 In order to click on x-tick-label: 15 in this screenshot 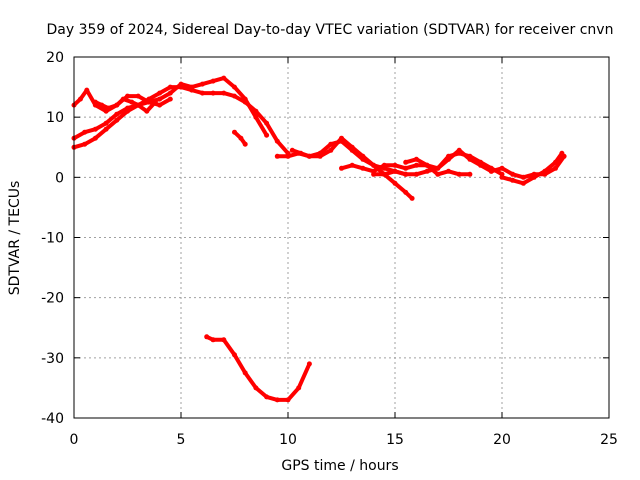, I will do `click(395, 440)`.